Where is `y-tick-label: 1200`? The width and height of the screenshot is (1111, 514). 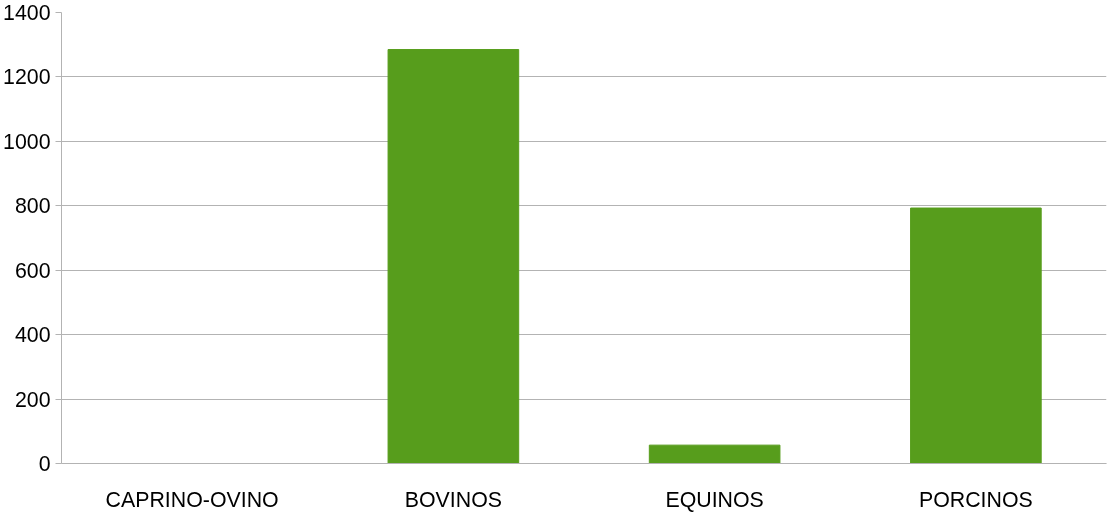 y-tick-label: 1200 is located at coordinates (27, 77).